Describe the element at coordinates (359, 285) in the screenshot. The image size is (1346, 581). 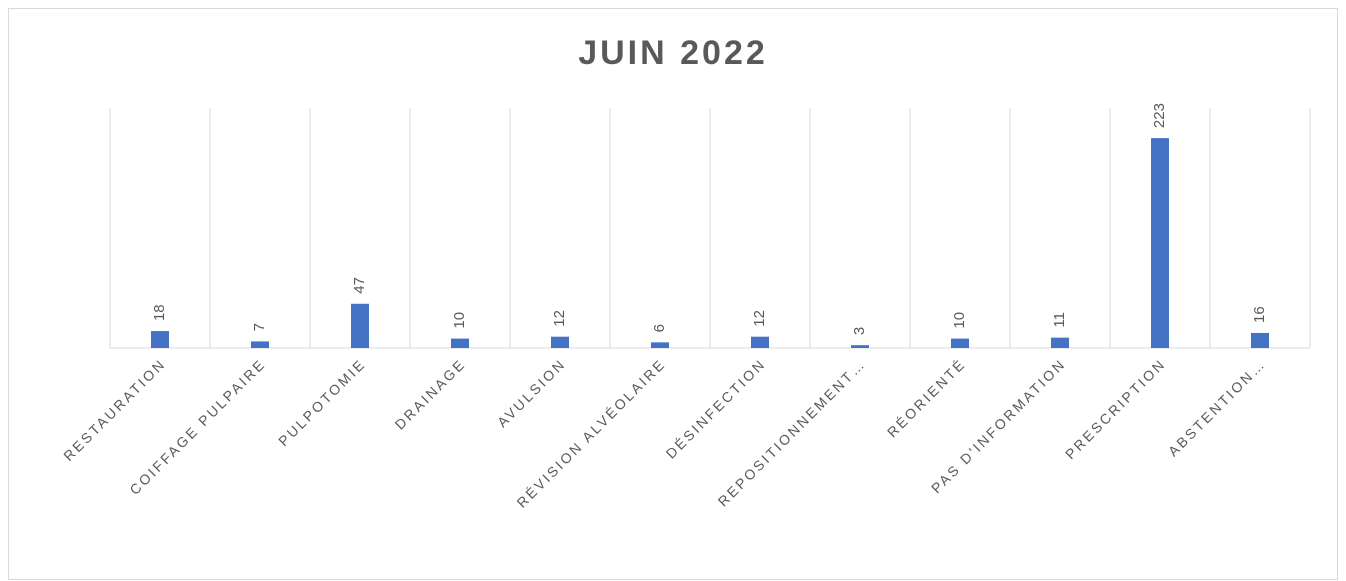
I see `data-label: 47` at that location.